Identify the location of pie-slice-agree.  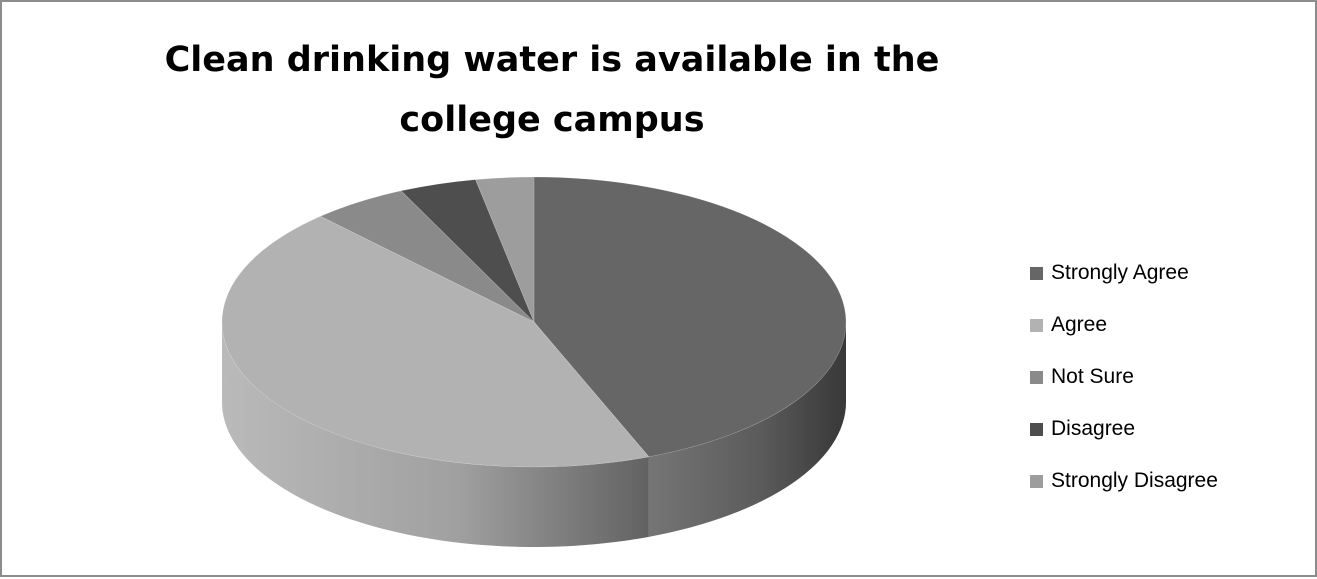
(435, 341).